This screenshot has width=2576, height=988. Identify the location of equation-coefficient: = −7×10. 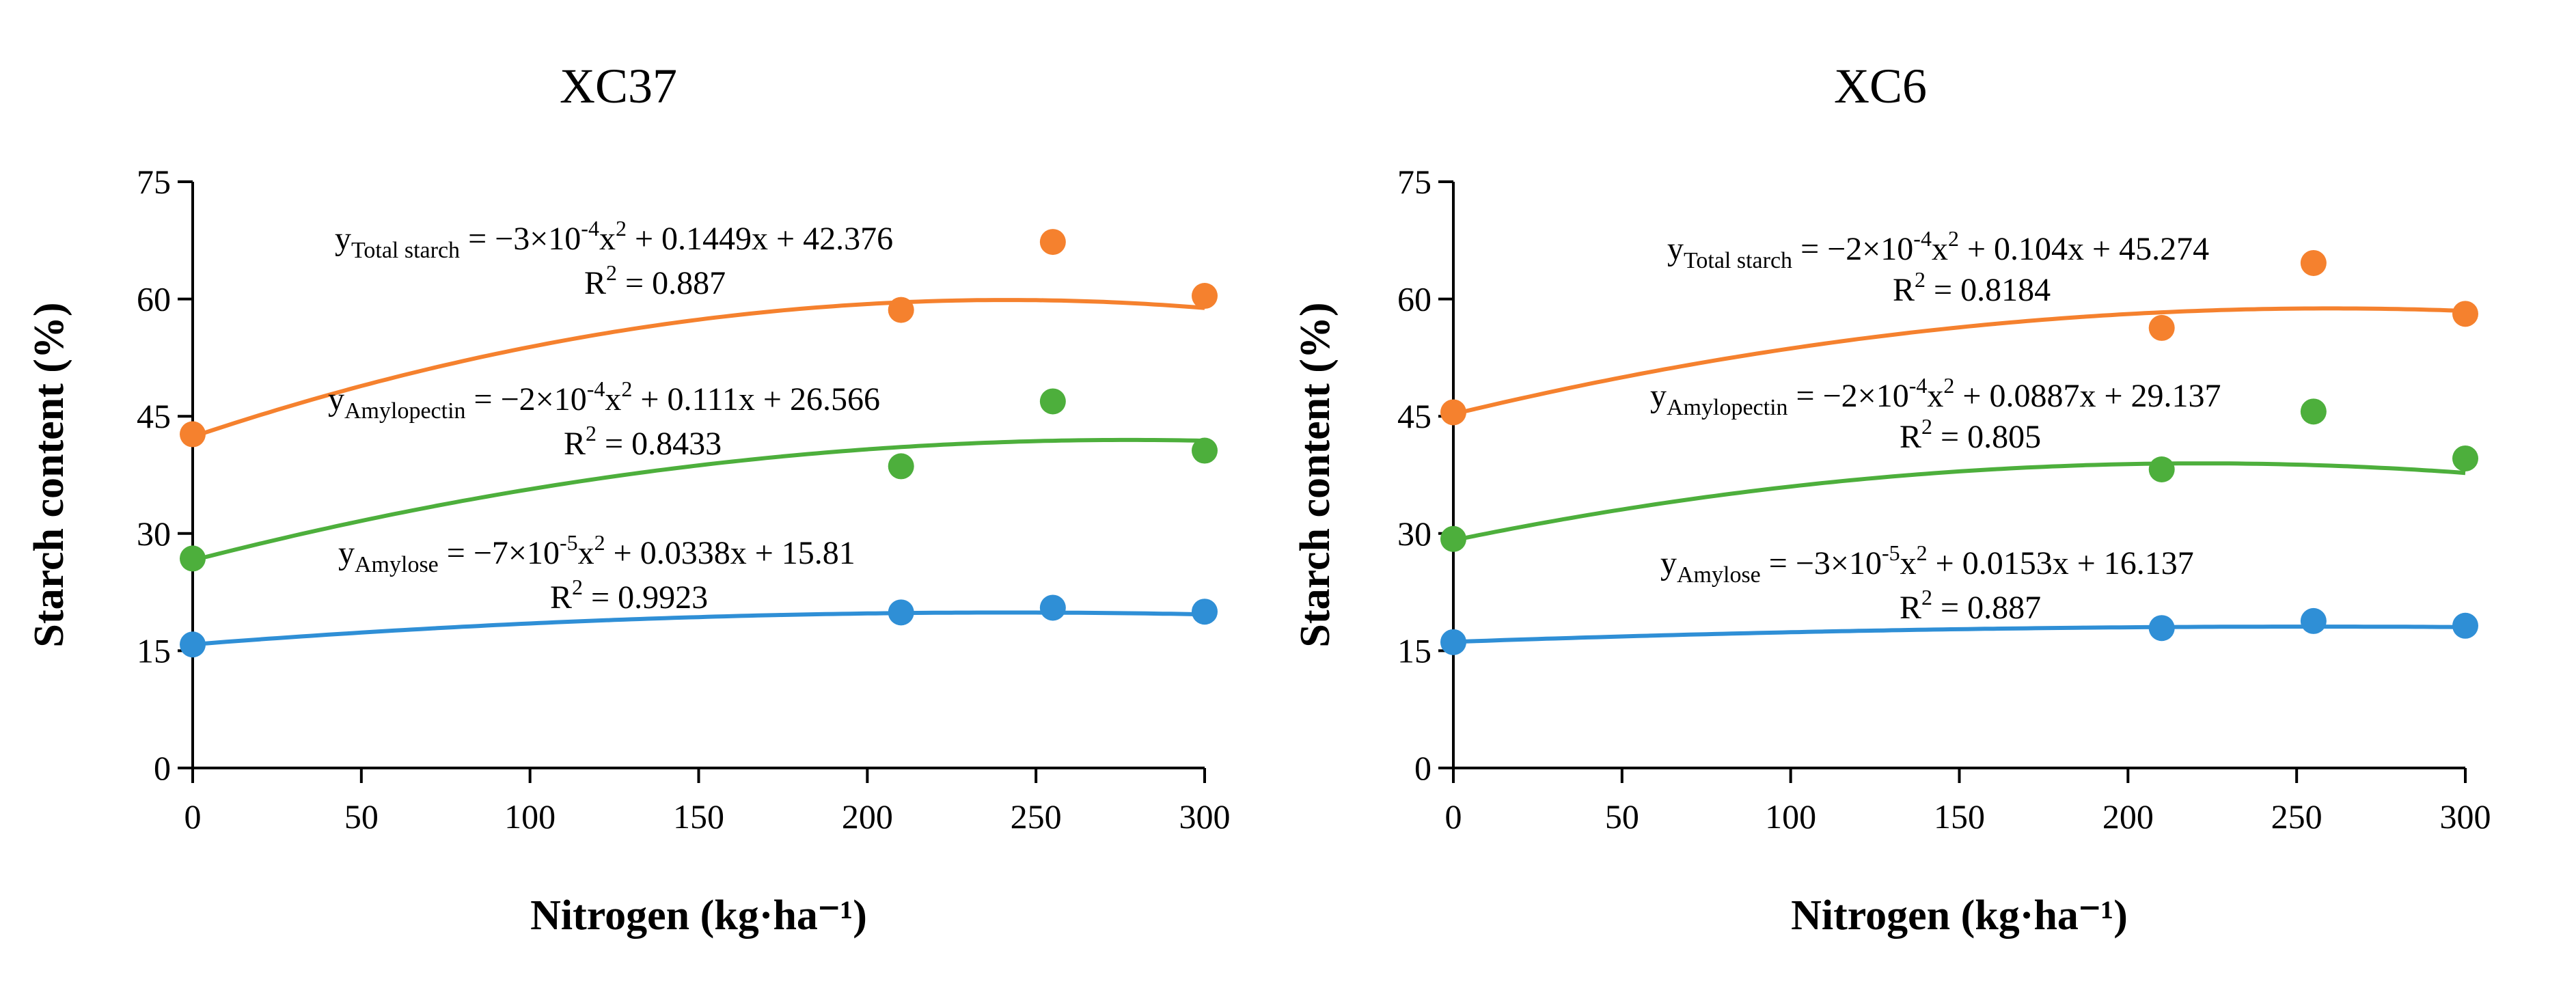
(499, 553).